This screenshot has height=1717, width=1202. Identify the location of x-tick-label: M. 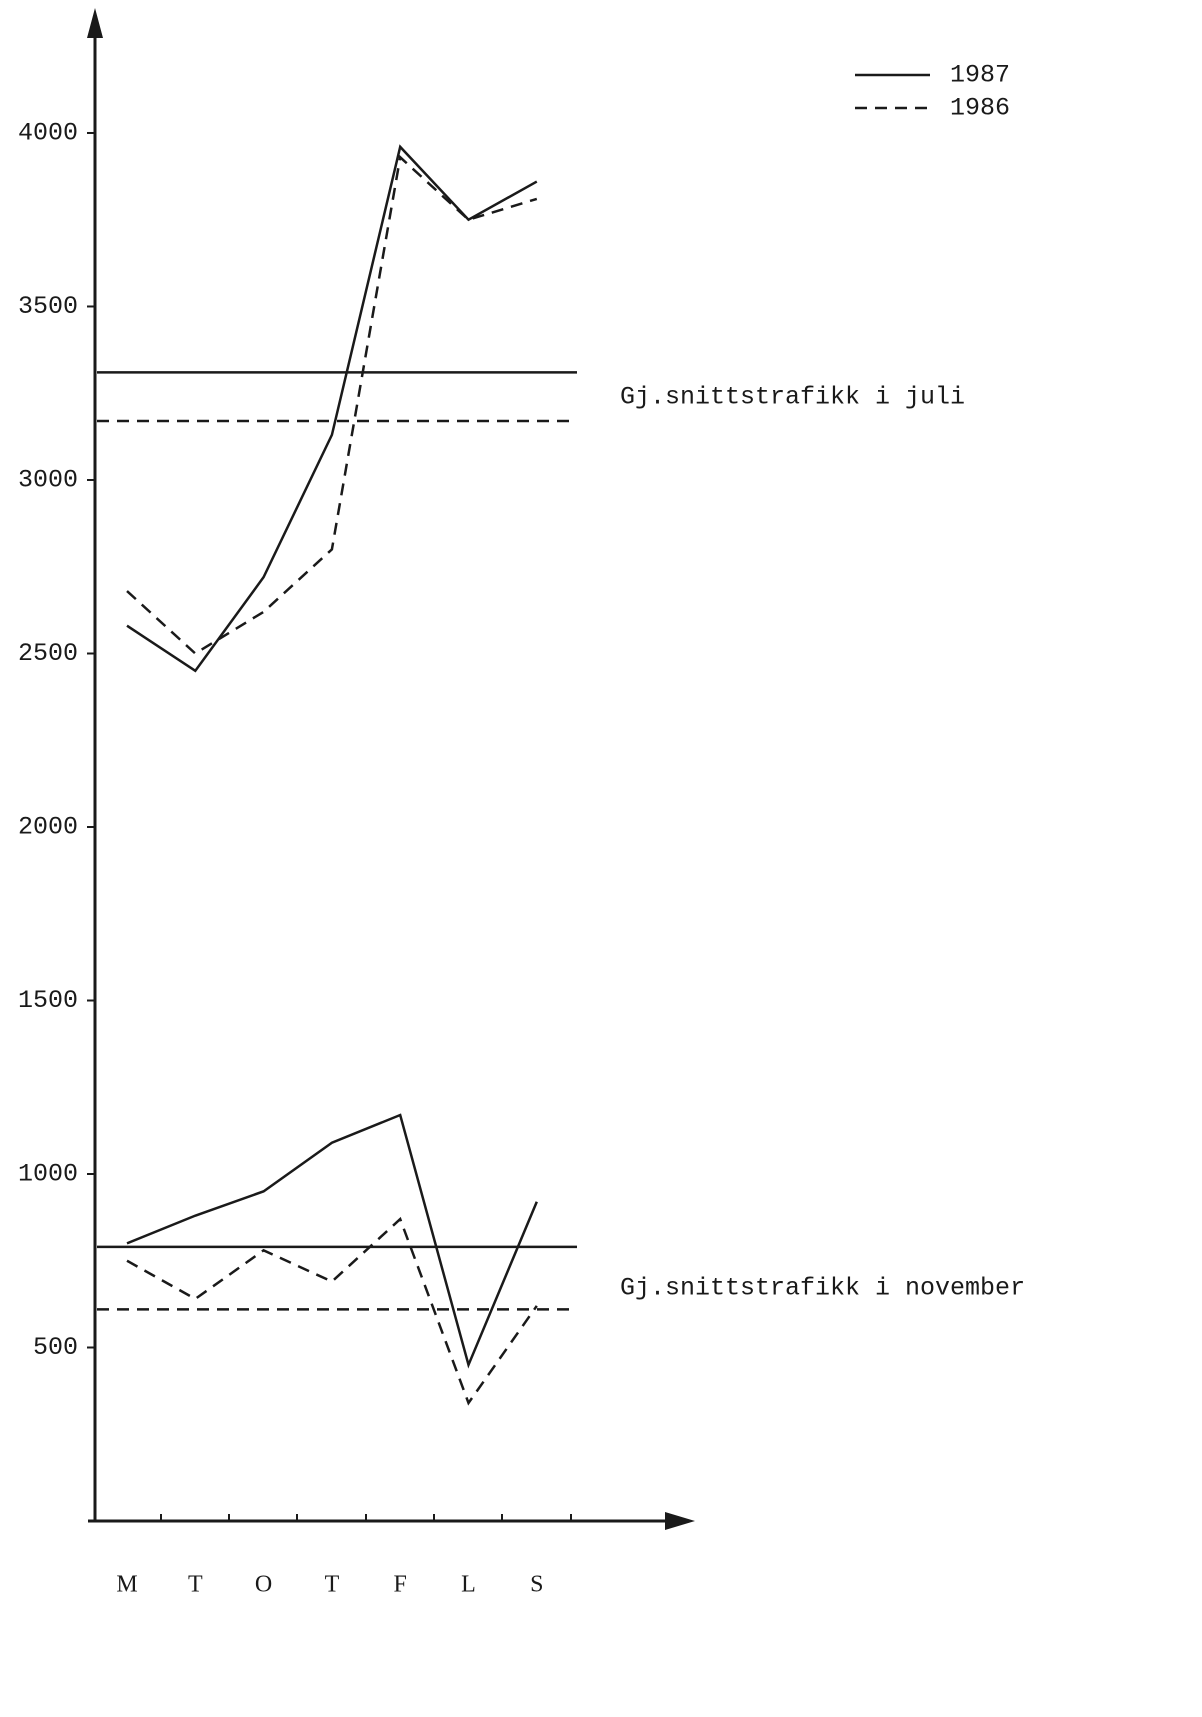
(126, 1585).